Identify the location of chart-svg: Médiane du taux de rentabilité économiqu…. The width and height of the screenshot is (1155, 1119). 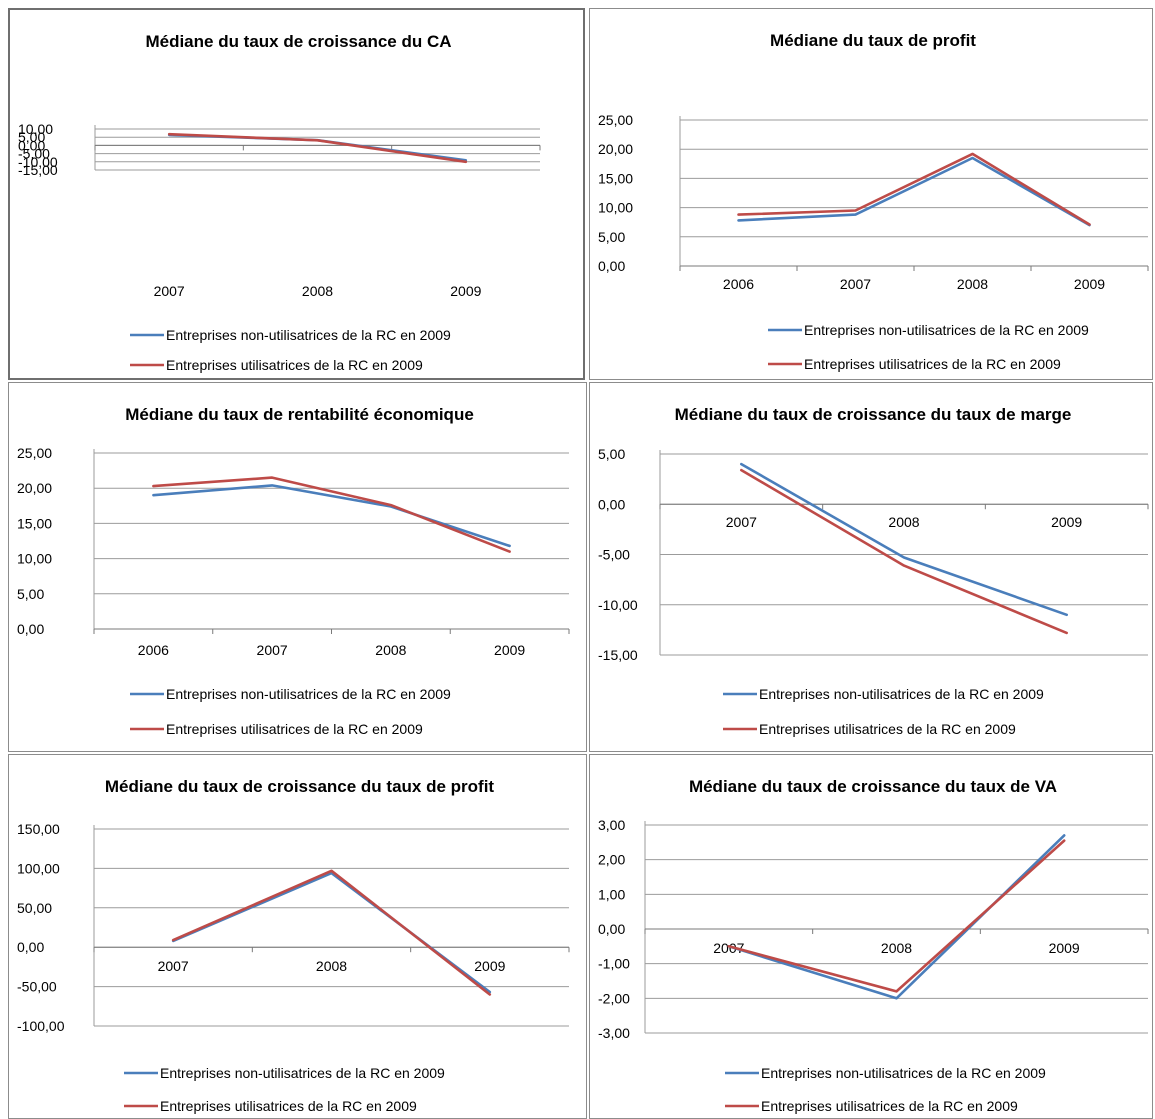
(293, 571).